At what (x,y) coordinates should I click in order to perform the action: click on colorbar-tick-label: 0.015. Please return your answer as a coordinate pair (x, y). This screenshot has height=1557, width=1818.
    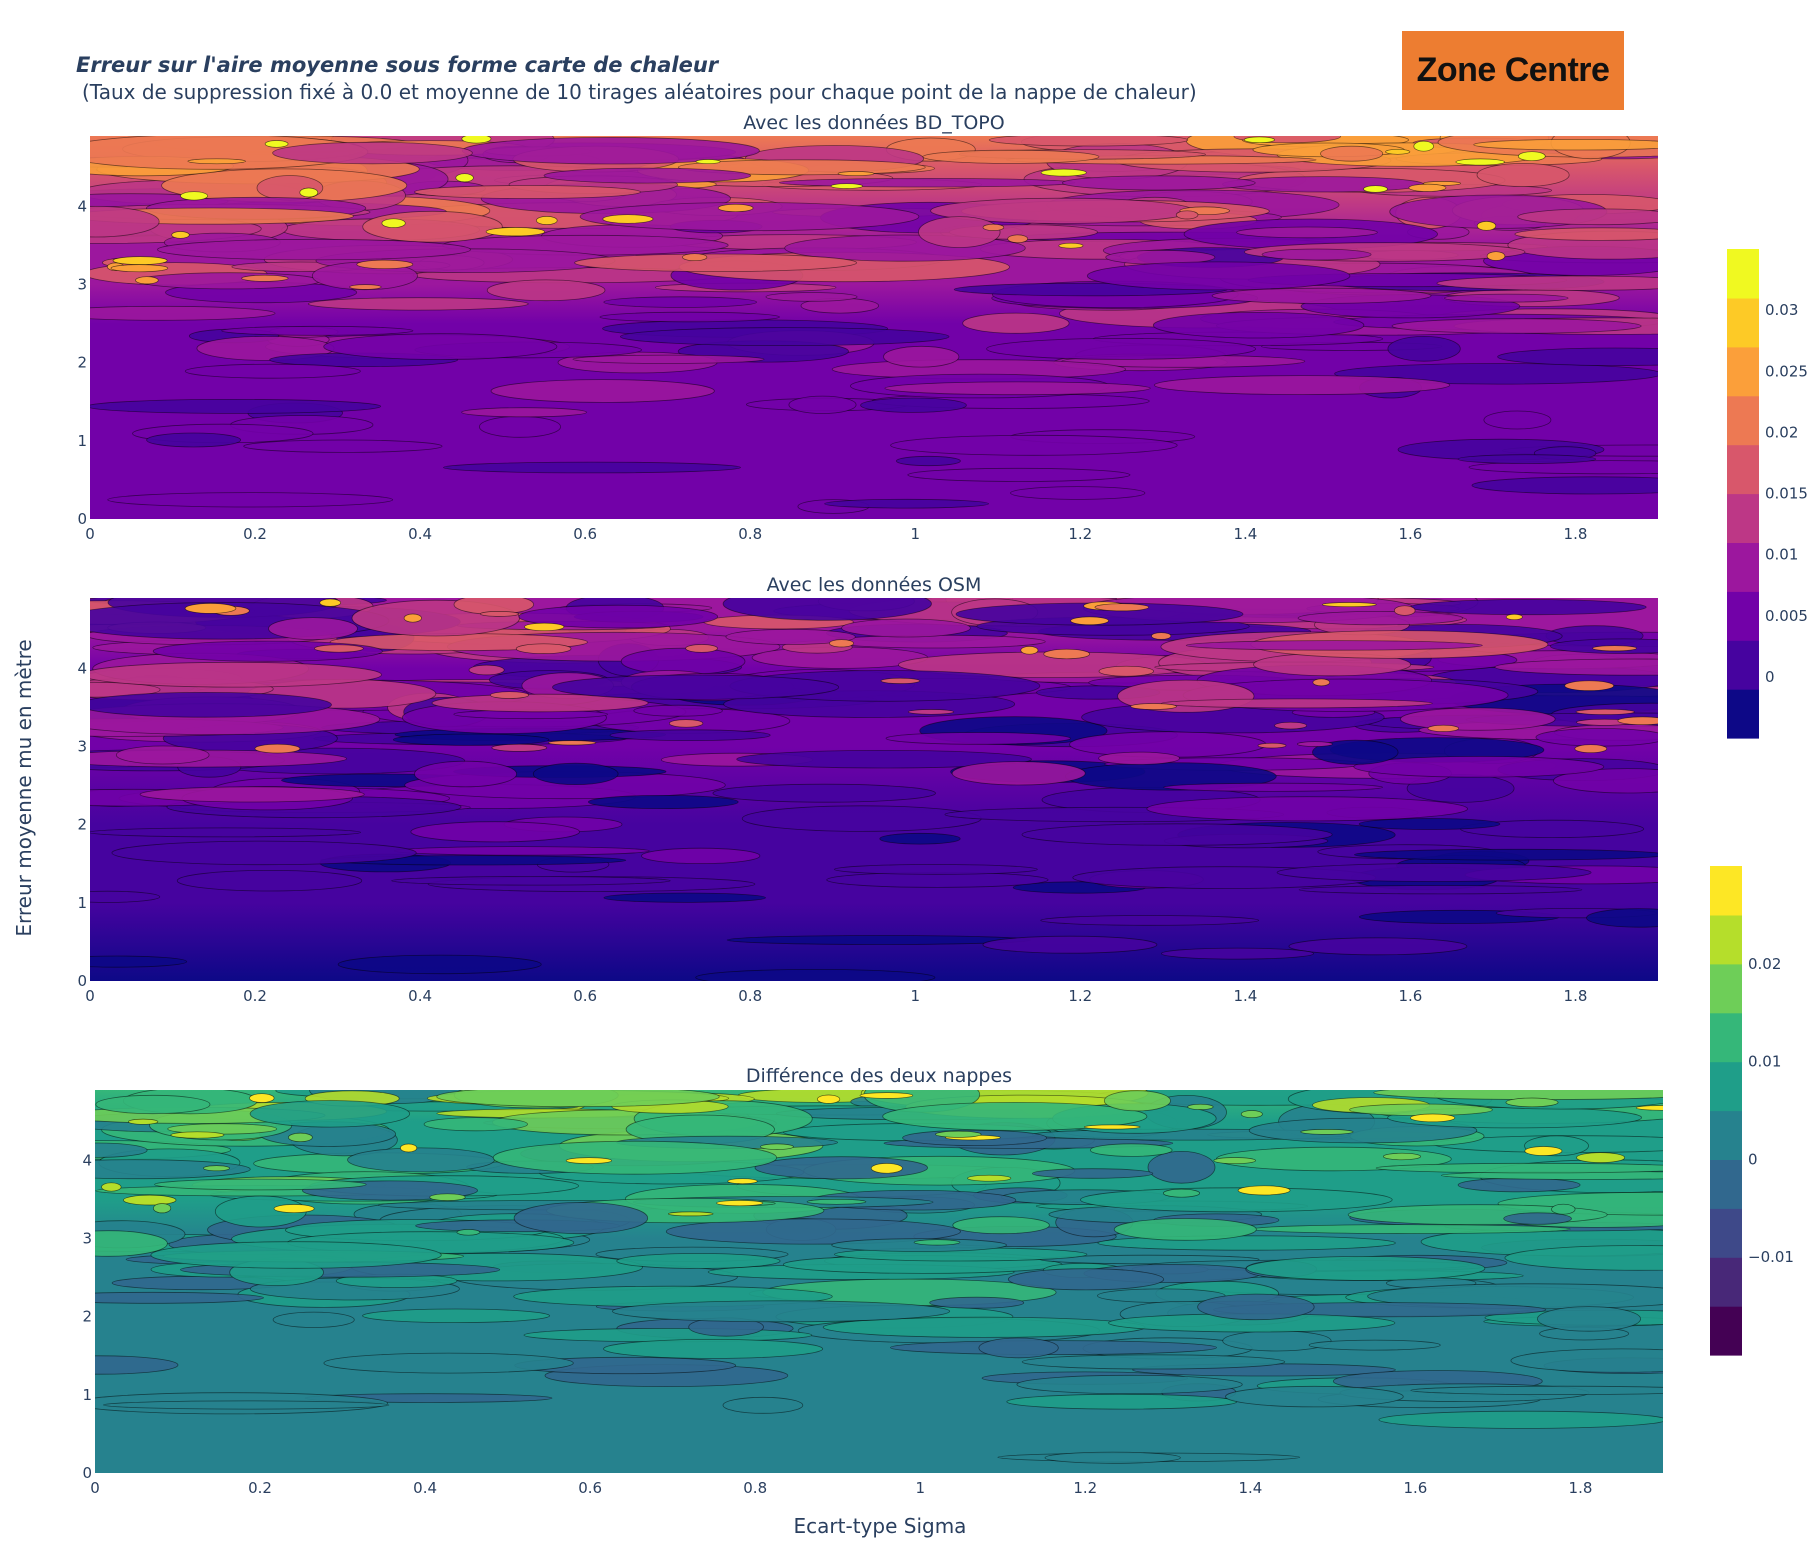
    Looking at the image, I should click on (1786, 494).